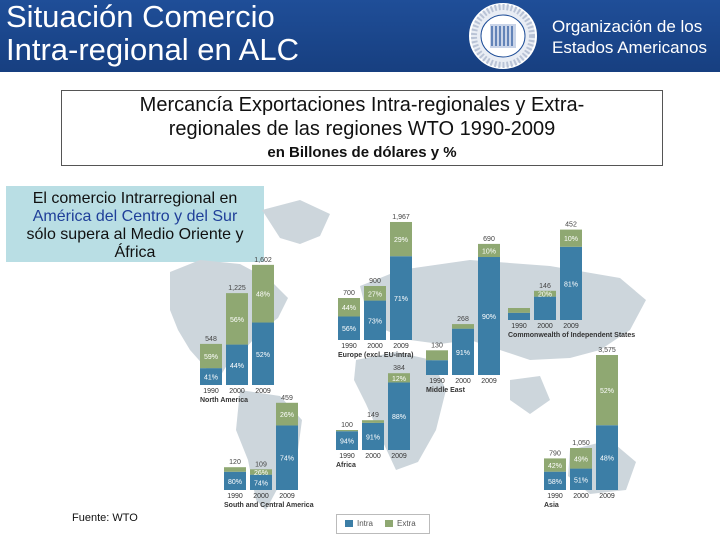 Image resolution: width=720 pixels, height=540 pixels. I want to click on extra-pct-label: 52%, so click(607, 391).